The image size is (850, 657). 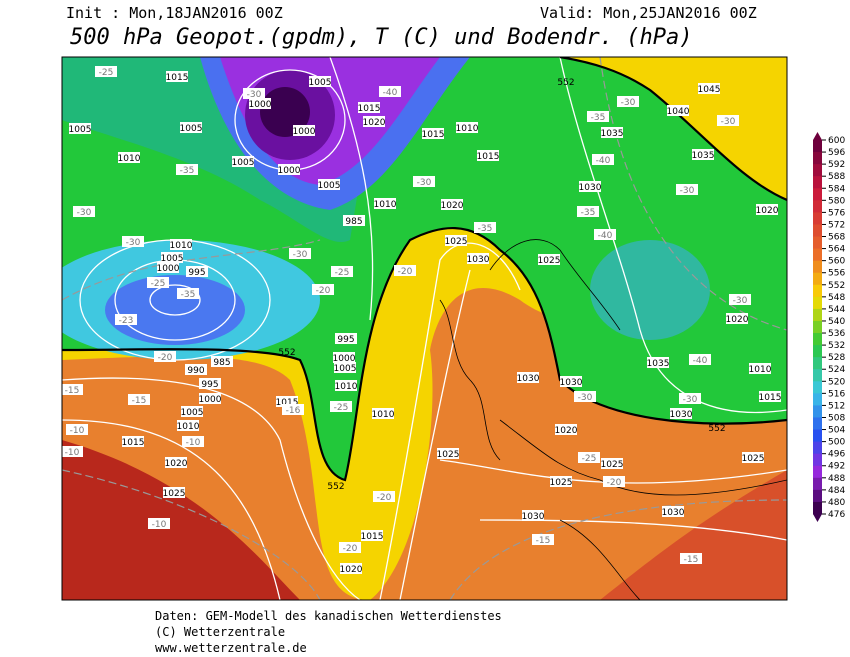 What do you see at coordinates (836, 250) in the screenshot?
I see `colorbar-label: 564` at bounding box center [836, 250].